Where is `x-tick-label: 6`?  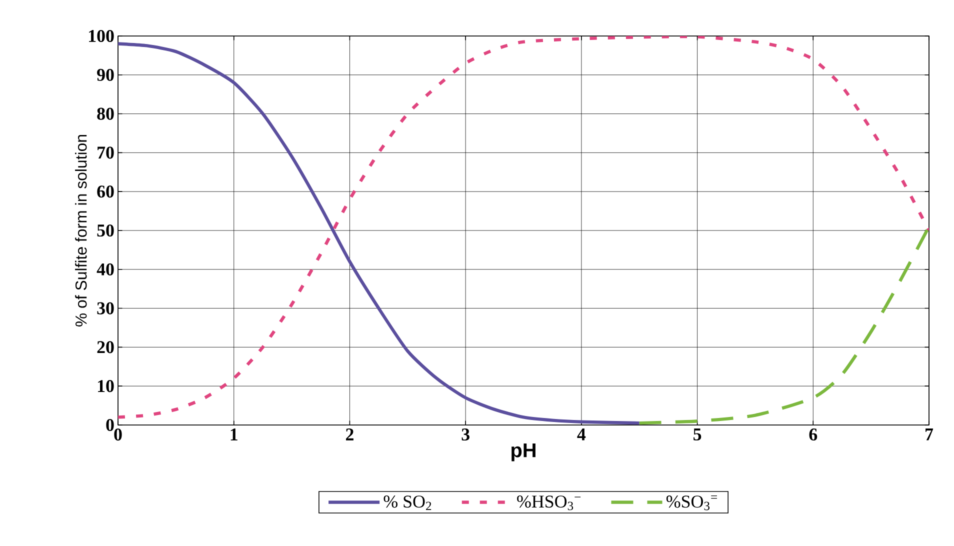 x-tick-label: 6 is located at coordinates (813, 434).